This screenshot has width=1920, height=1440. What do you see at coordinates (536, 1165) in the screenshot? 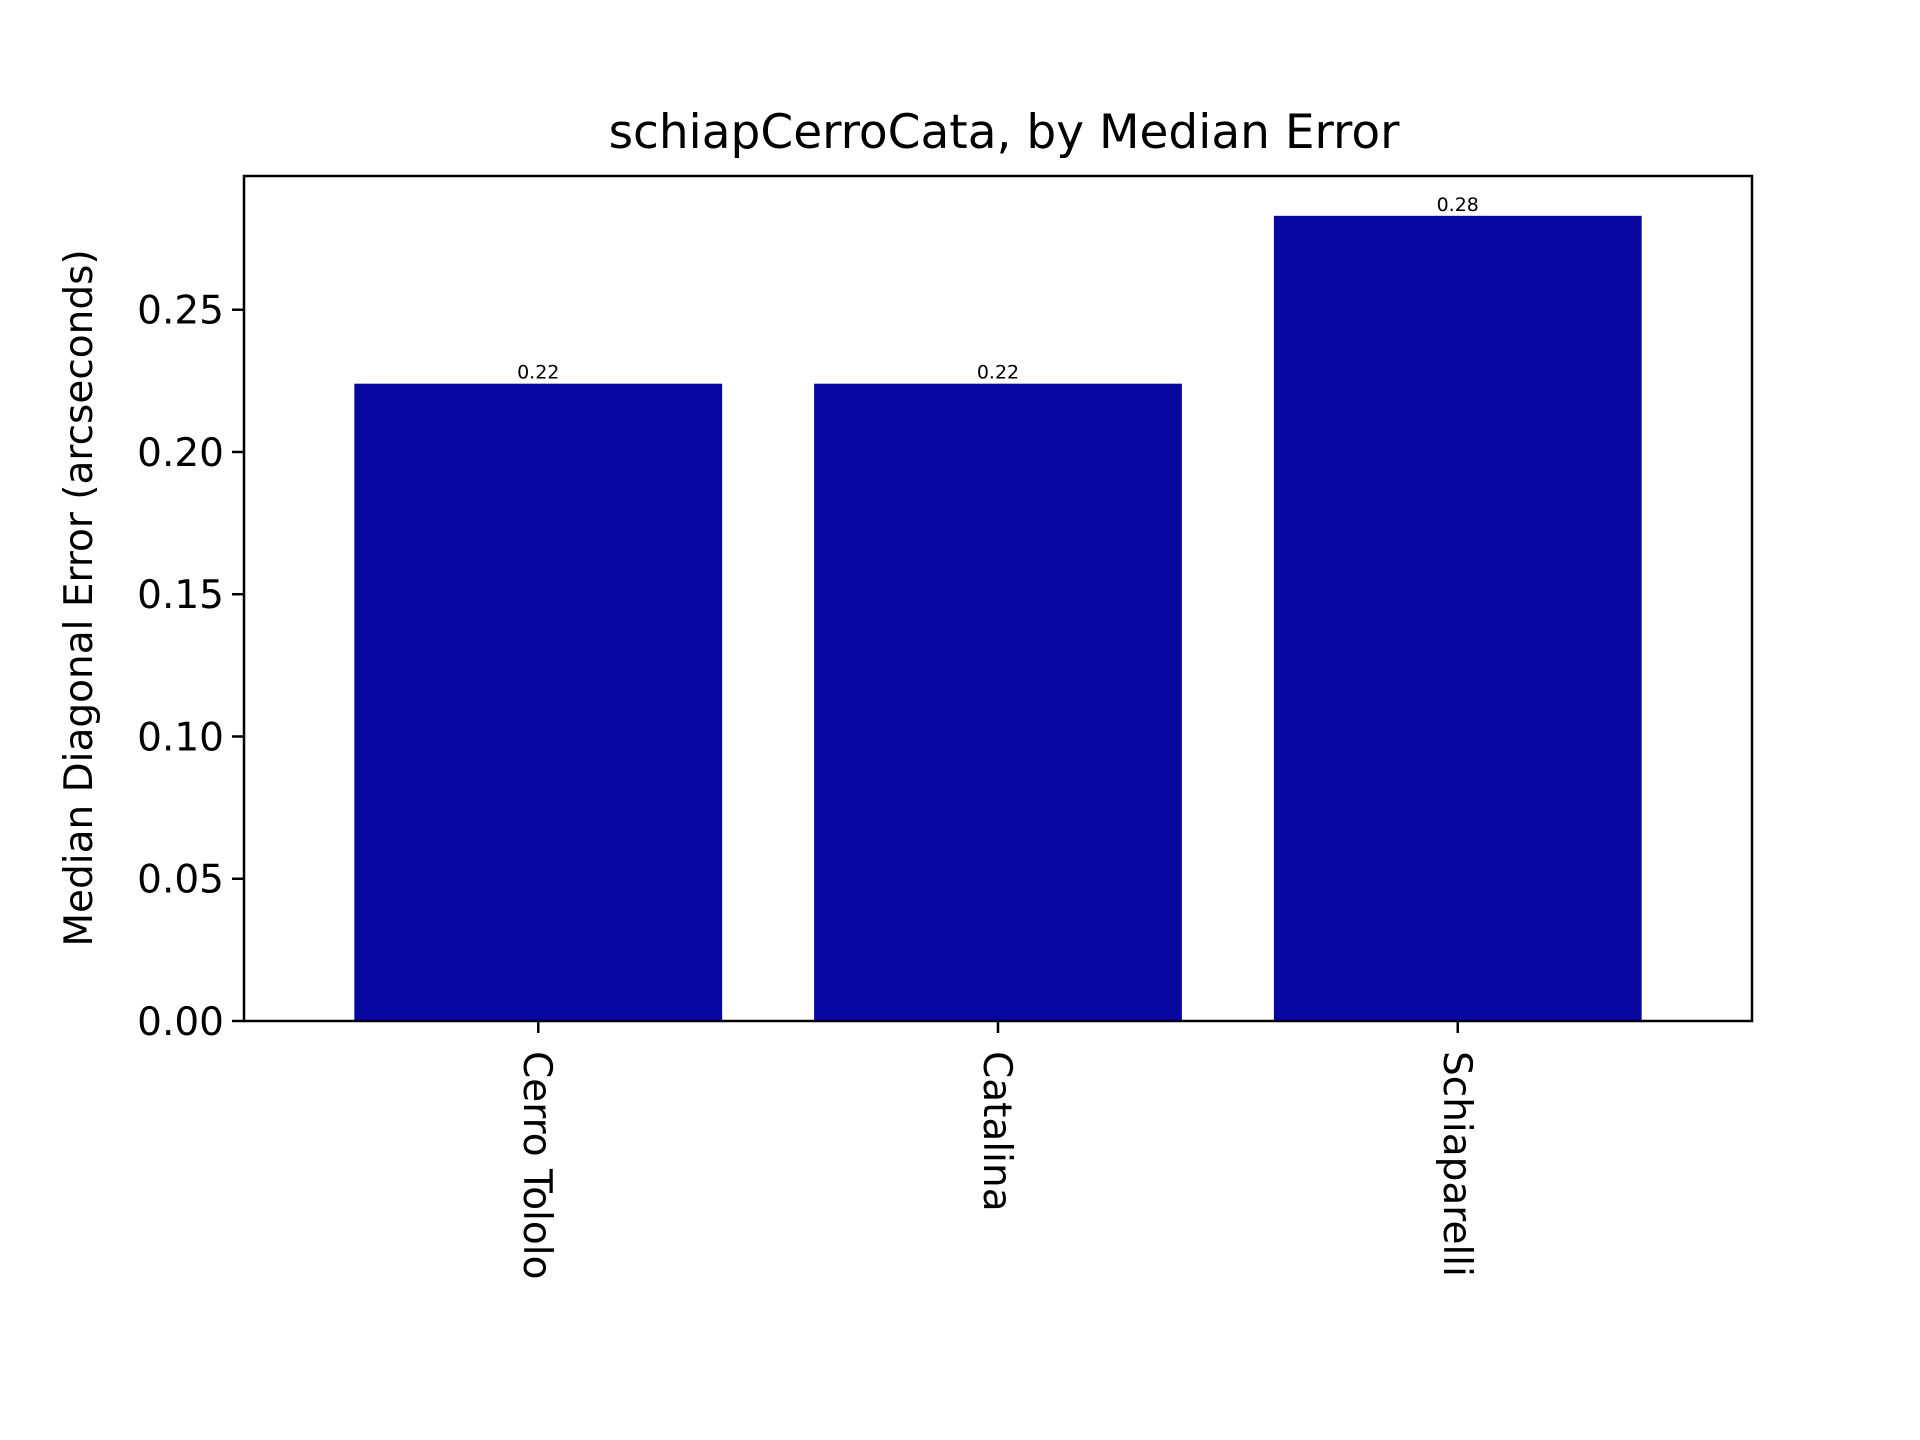
I see `x-tick-label: Cerro Tololo` at bounding box center [536, 1165].